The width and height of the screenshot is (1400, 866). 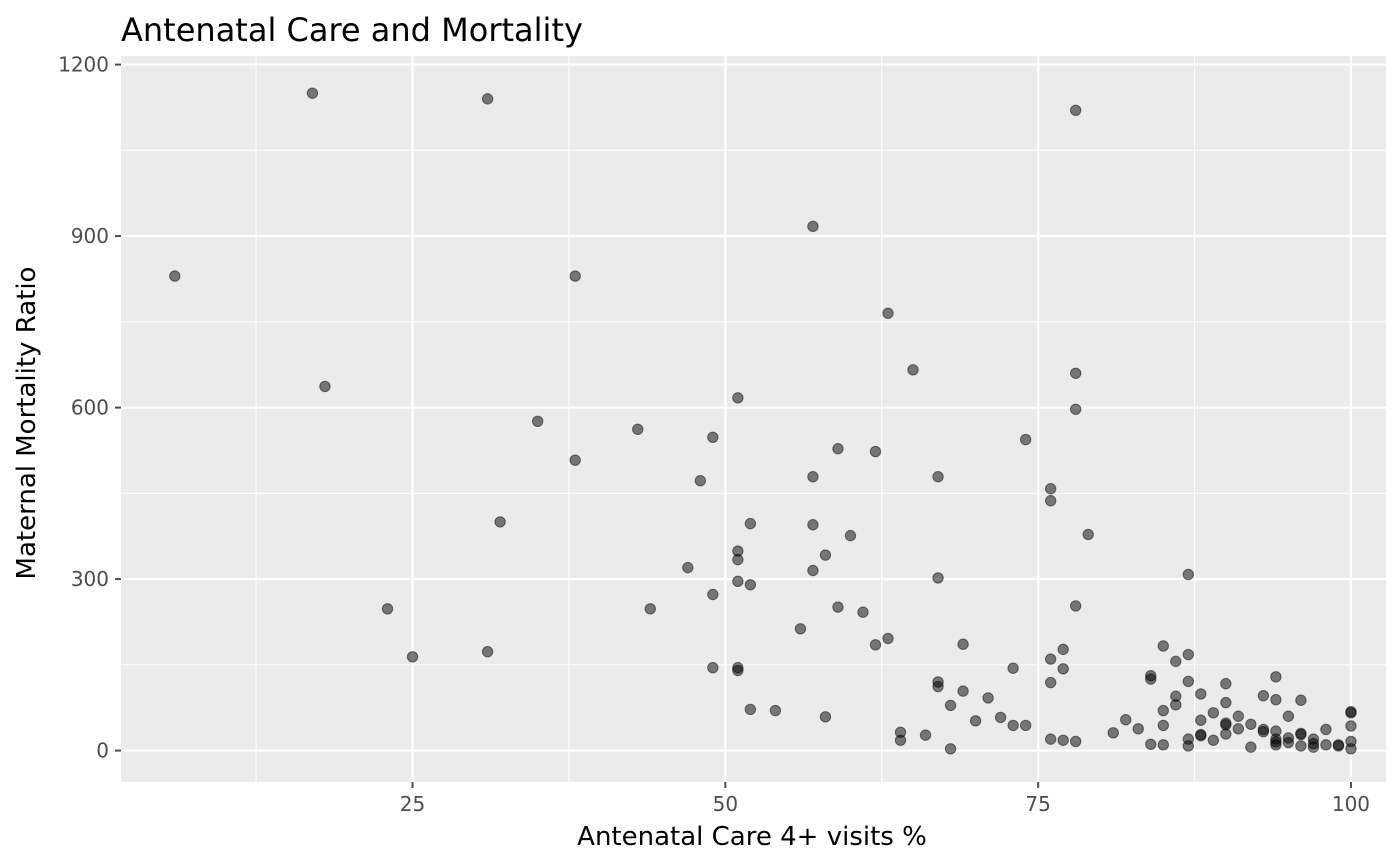 What do you see at coordinates (412, 804) in the screenshot?
I see `x-tick-label: 25` at bounding box center [412, 804].